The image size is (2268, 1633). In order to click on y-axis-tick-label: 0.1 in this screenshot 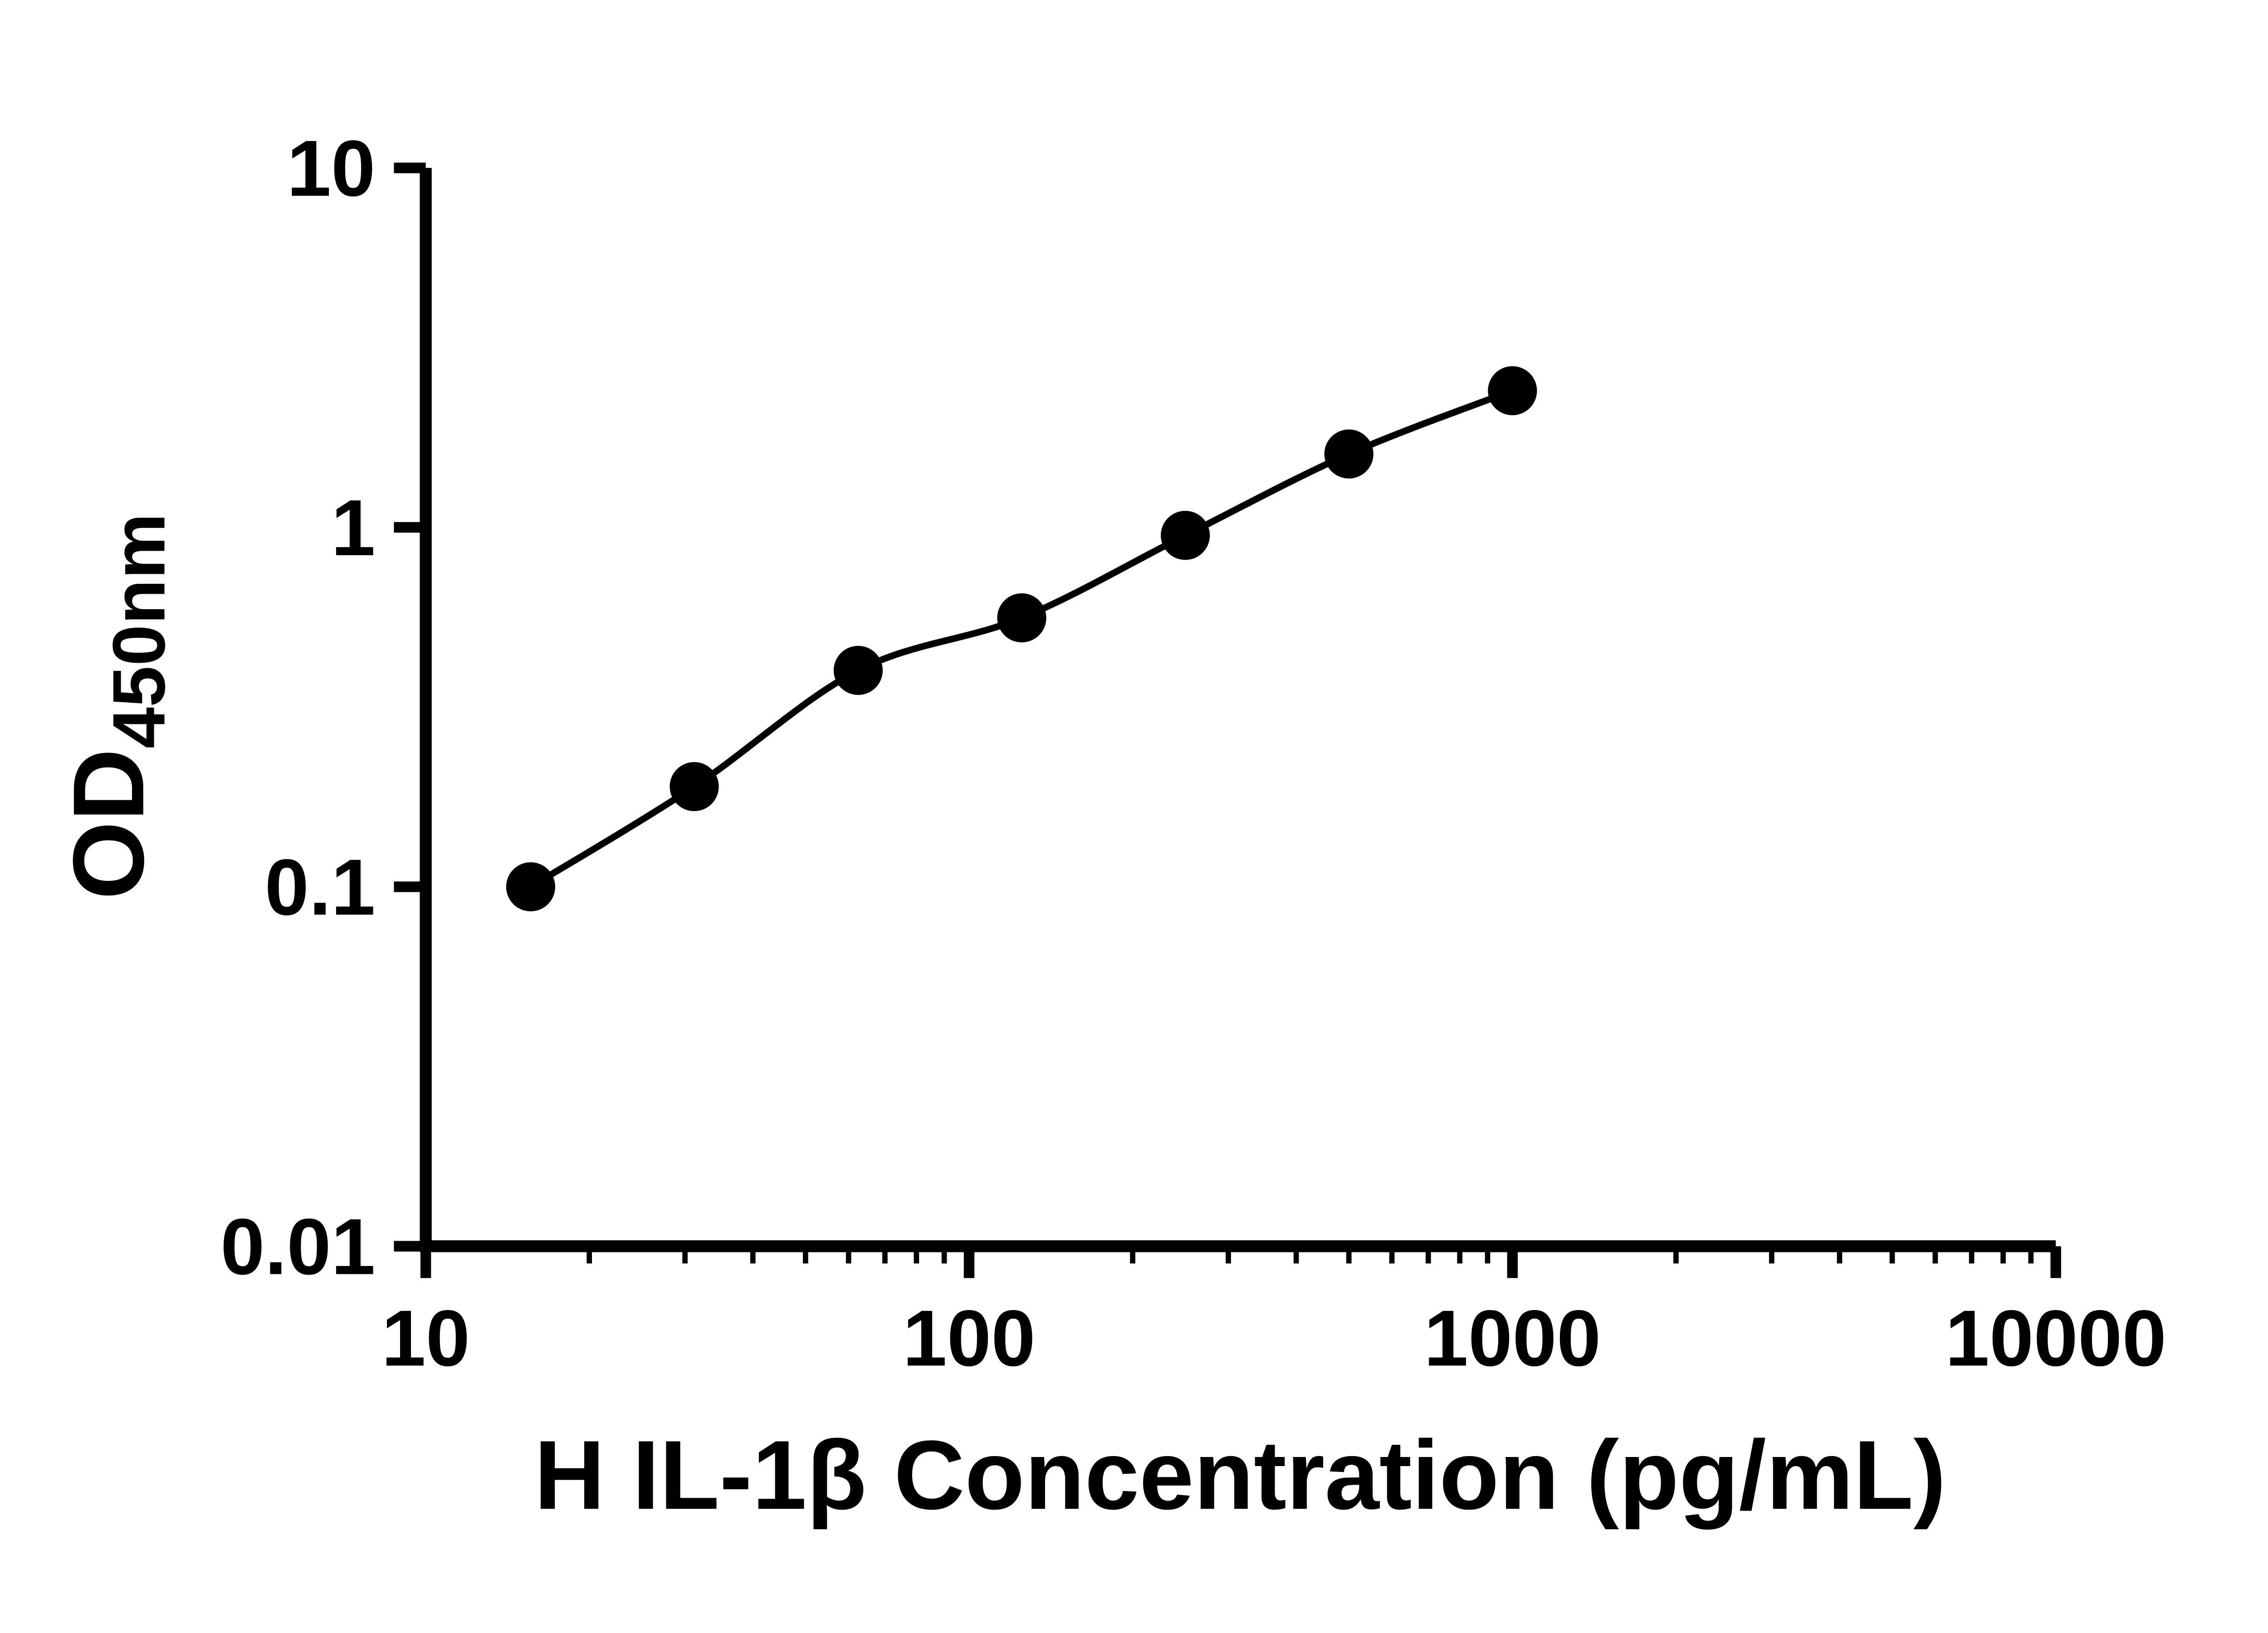, I will do `click(320, 887)`.